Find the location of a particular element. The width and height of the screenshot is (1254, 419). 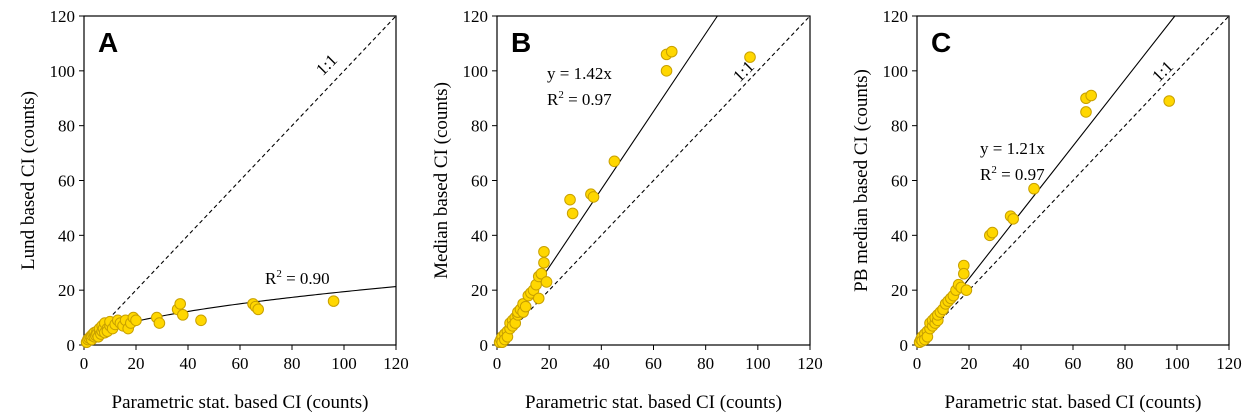

y-axis-title: Lund based CI (counts) is located at coordinates (28, 180).